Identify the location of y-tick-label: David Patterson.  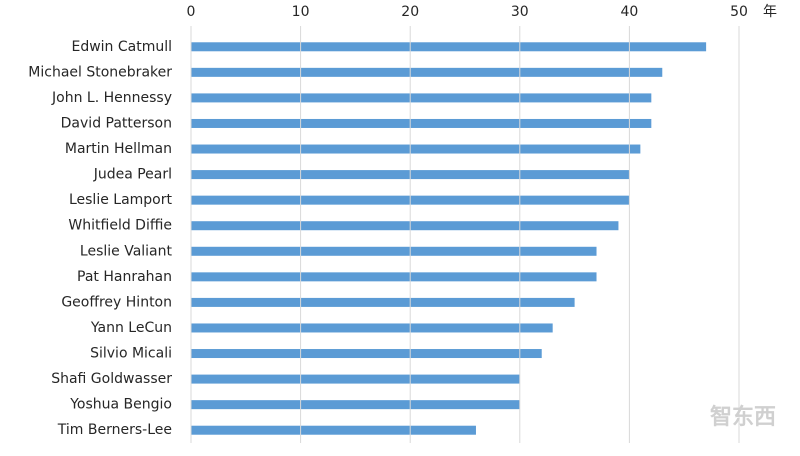
(116, 123).